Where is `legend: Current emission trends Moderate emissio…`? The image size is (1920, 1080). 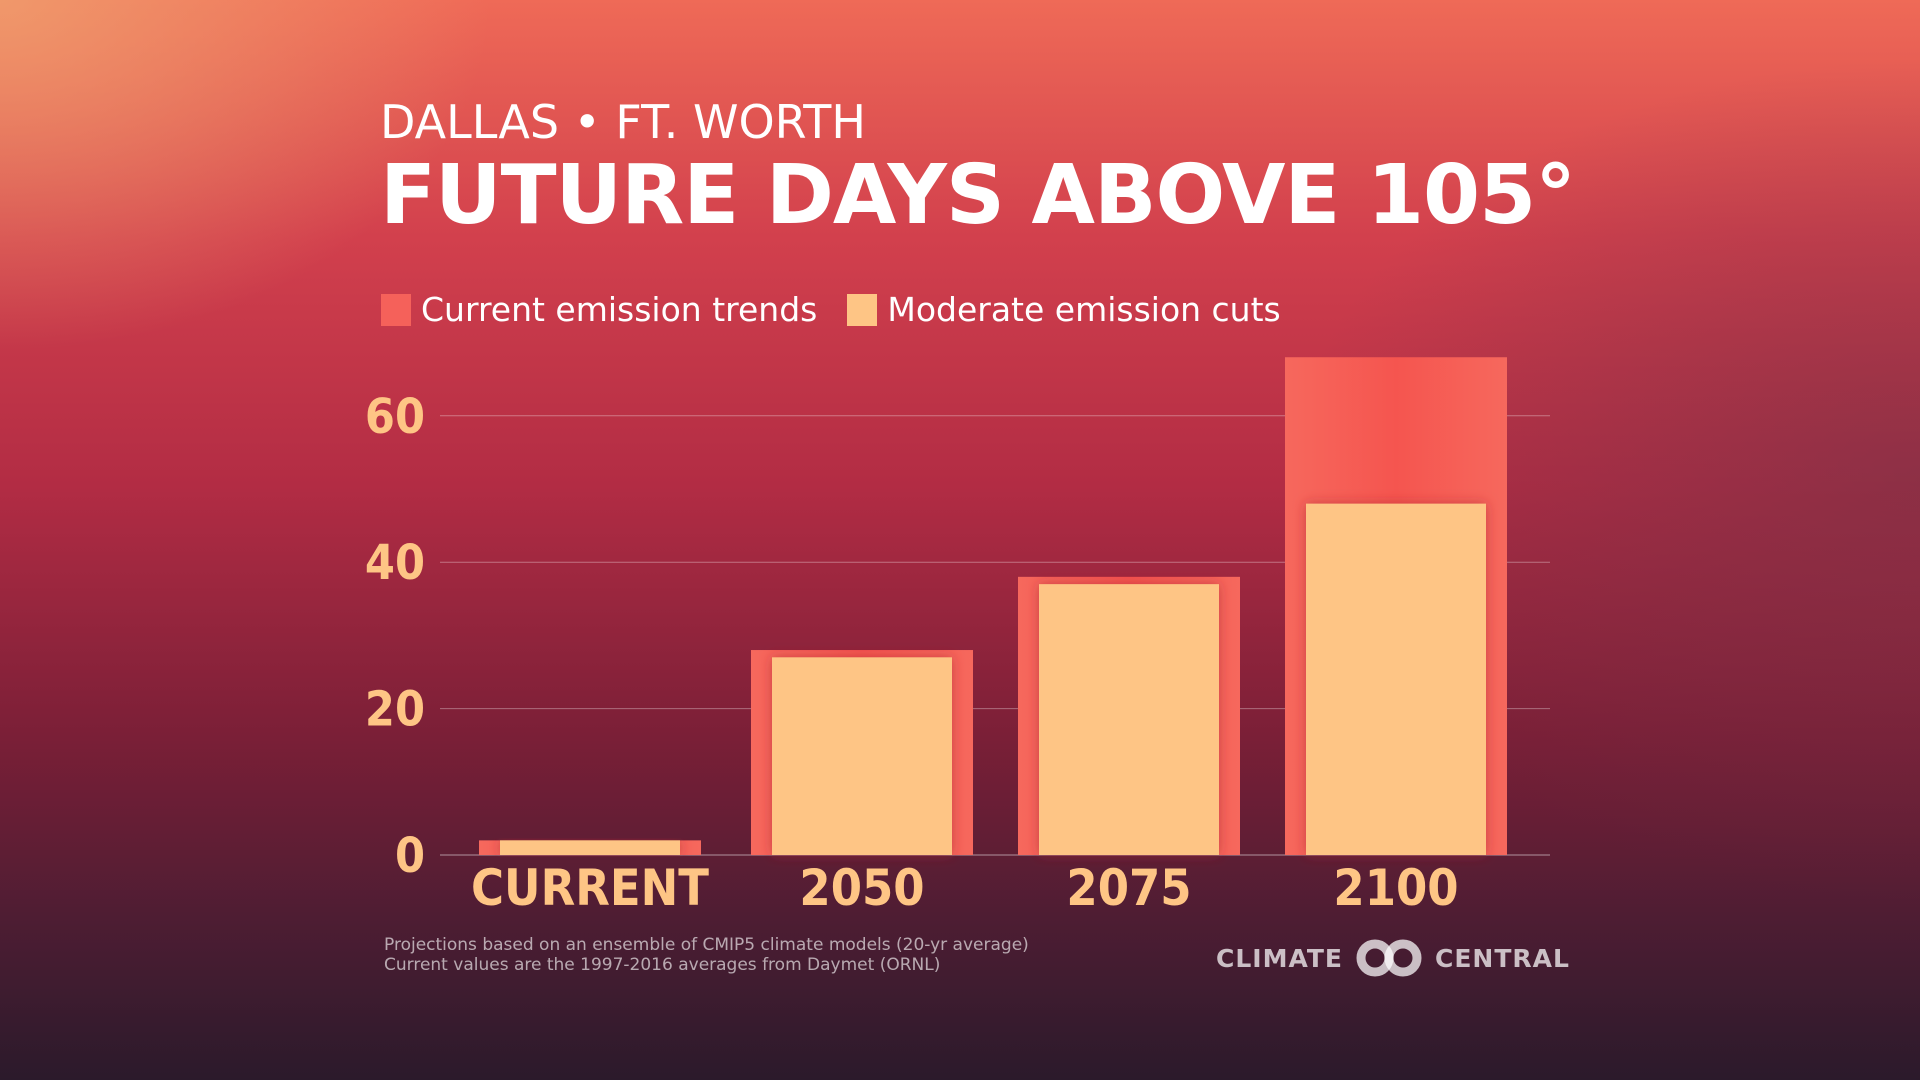
legend: Current emission trends Moderate emissio… is located at coordinates (831, 309).